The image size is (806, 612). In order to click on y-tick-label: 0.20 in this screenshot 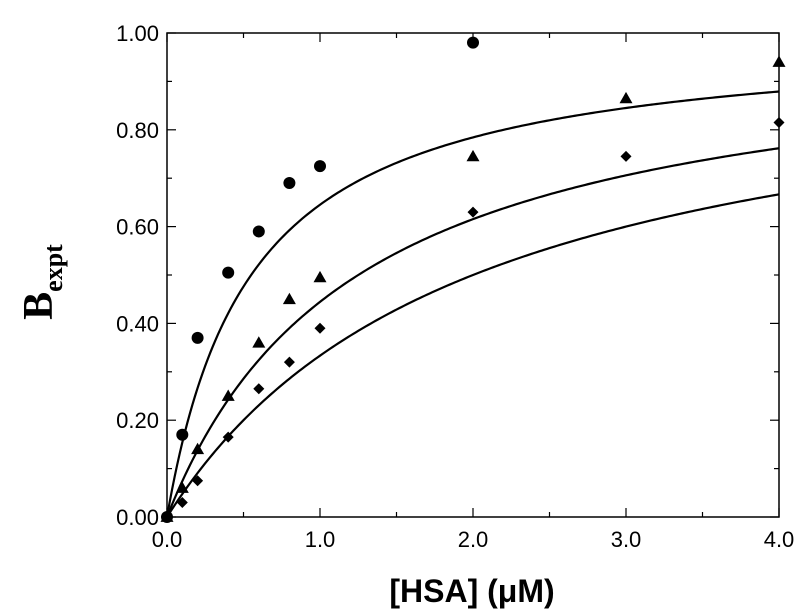, I will do `click(137, 420)`.